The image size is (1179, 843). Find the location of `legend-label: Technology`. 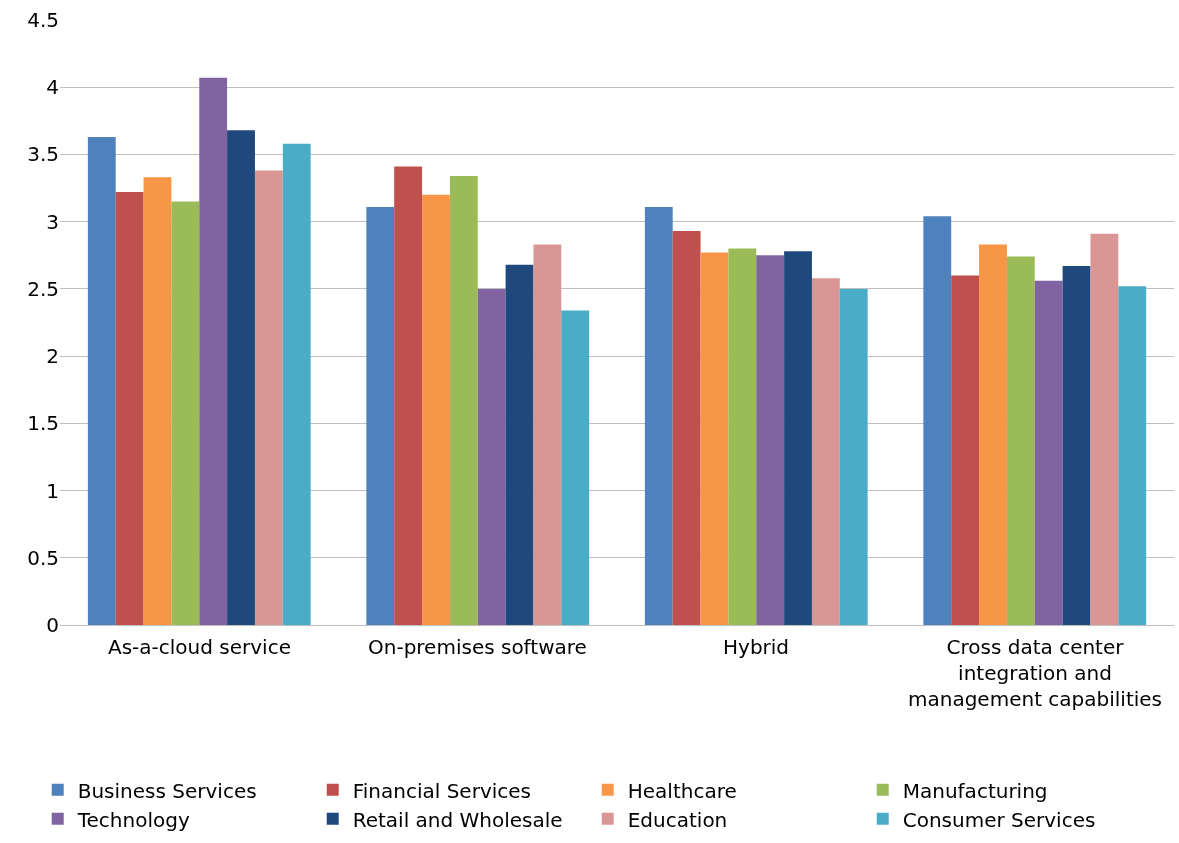

legend-label: Technology is located at coordinates (133, 819).